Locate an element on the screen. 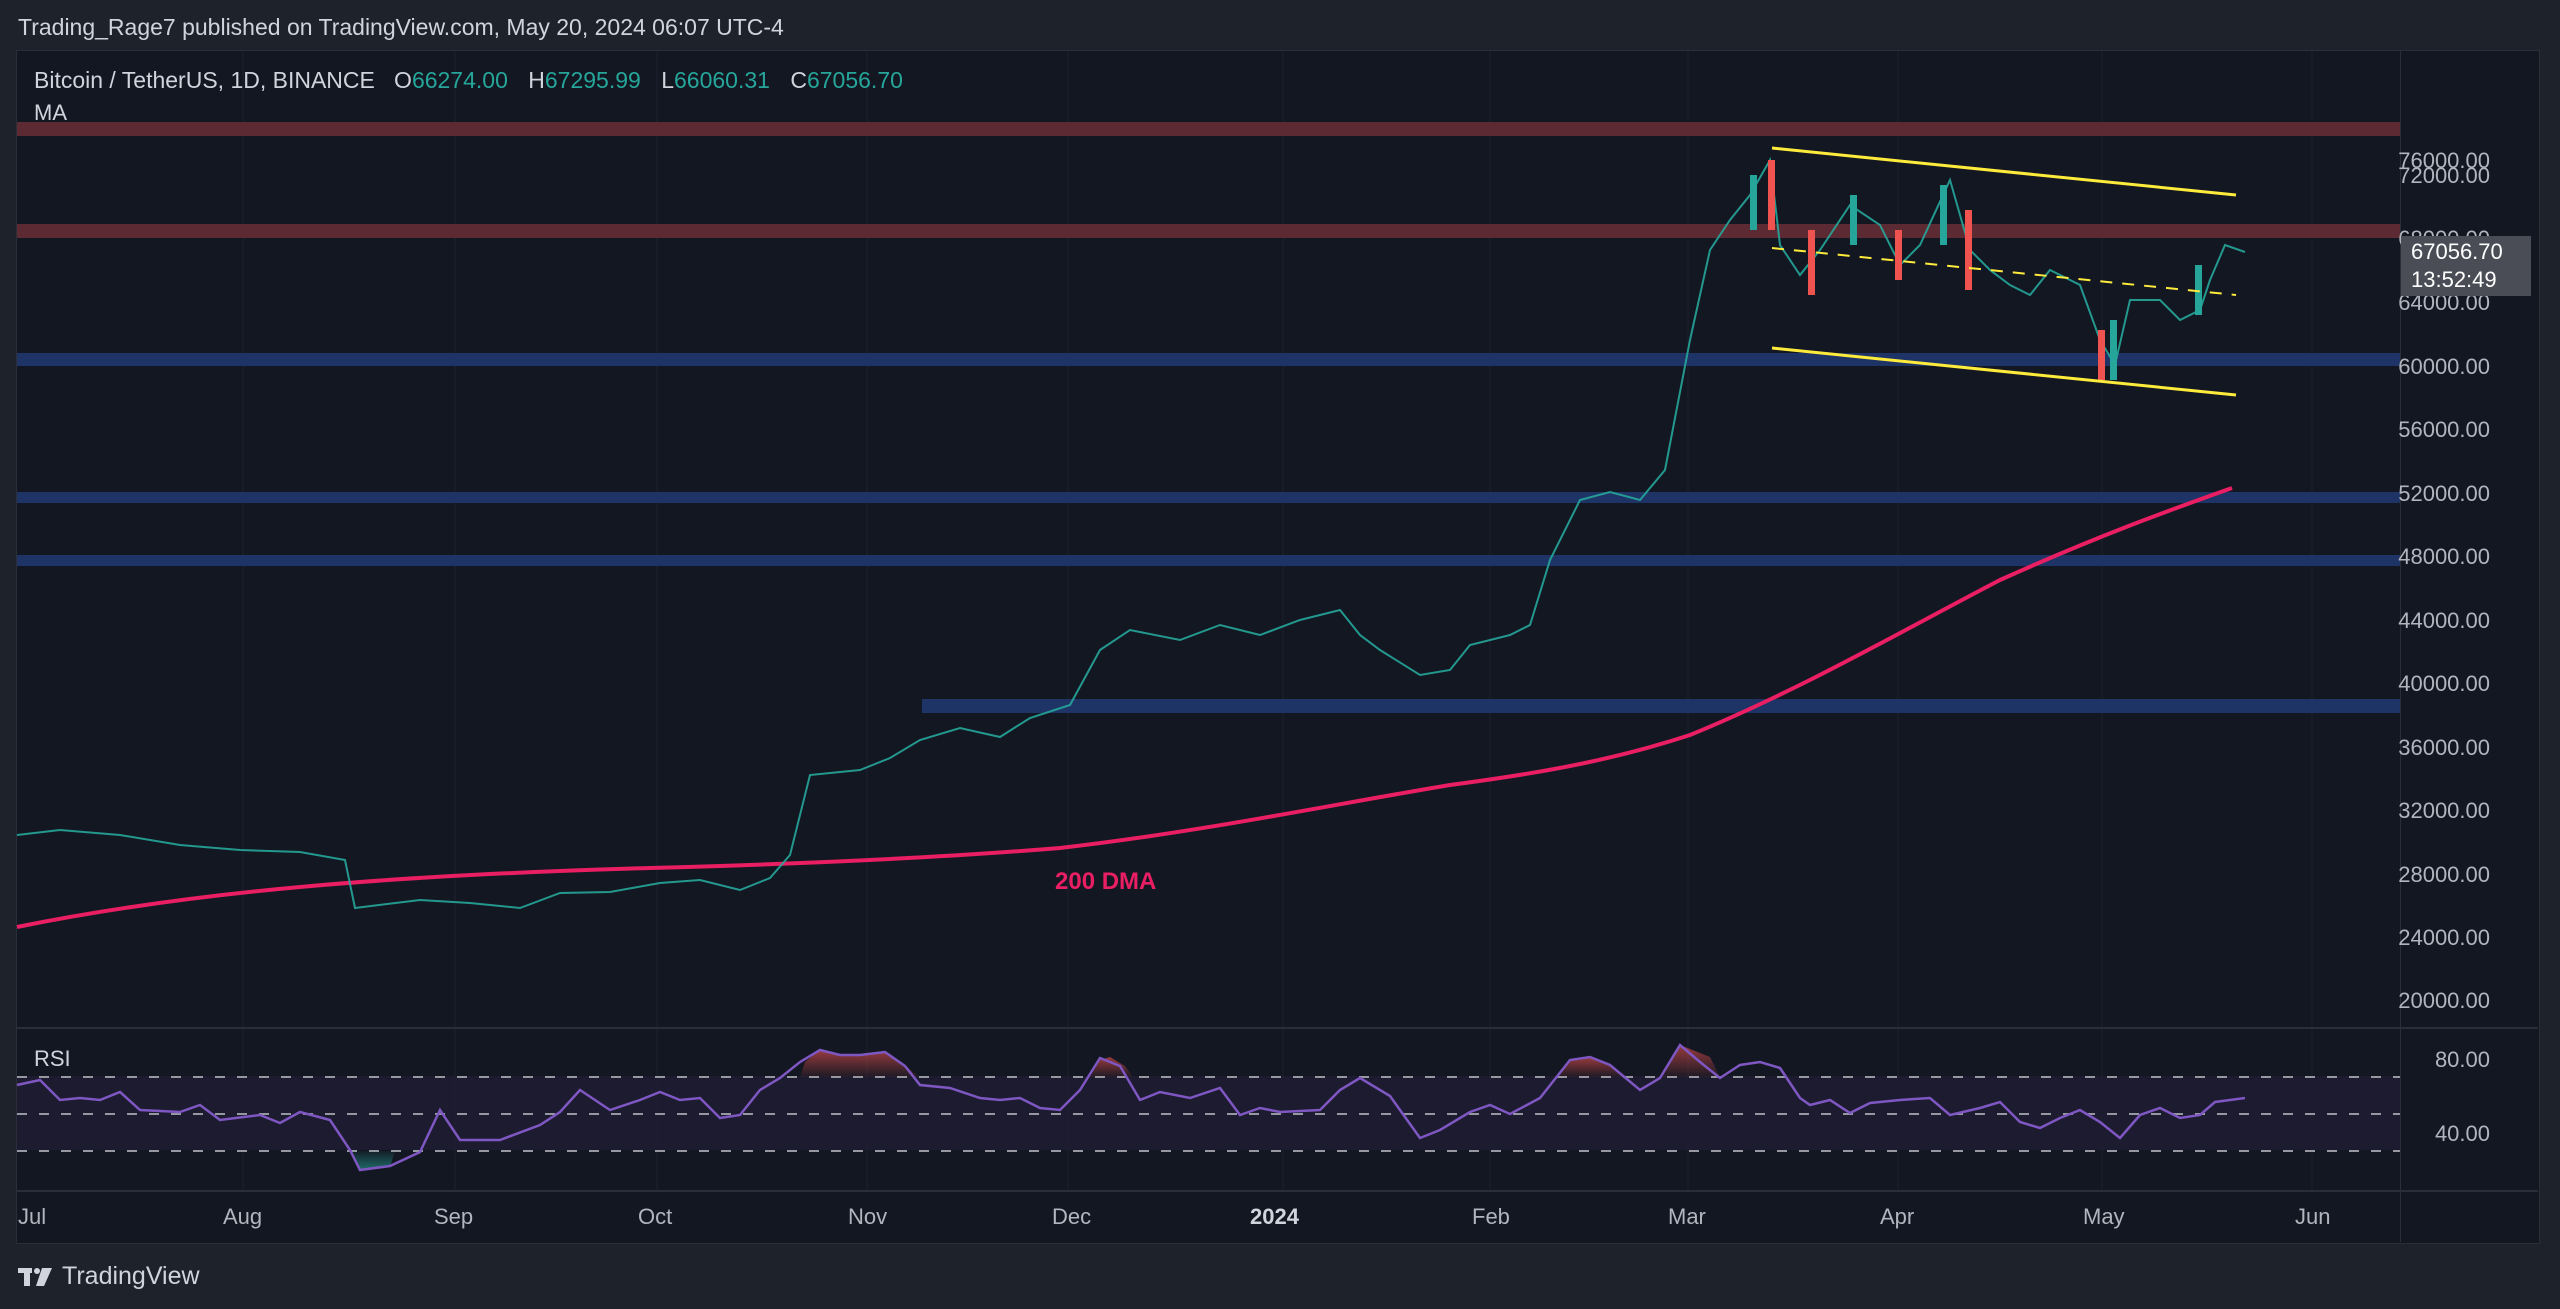 The width and height of the screenshot is (2560, 1309). price-tick: 44000.00 is located at coordinates (2444, 620).